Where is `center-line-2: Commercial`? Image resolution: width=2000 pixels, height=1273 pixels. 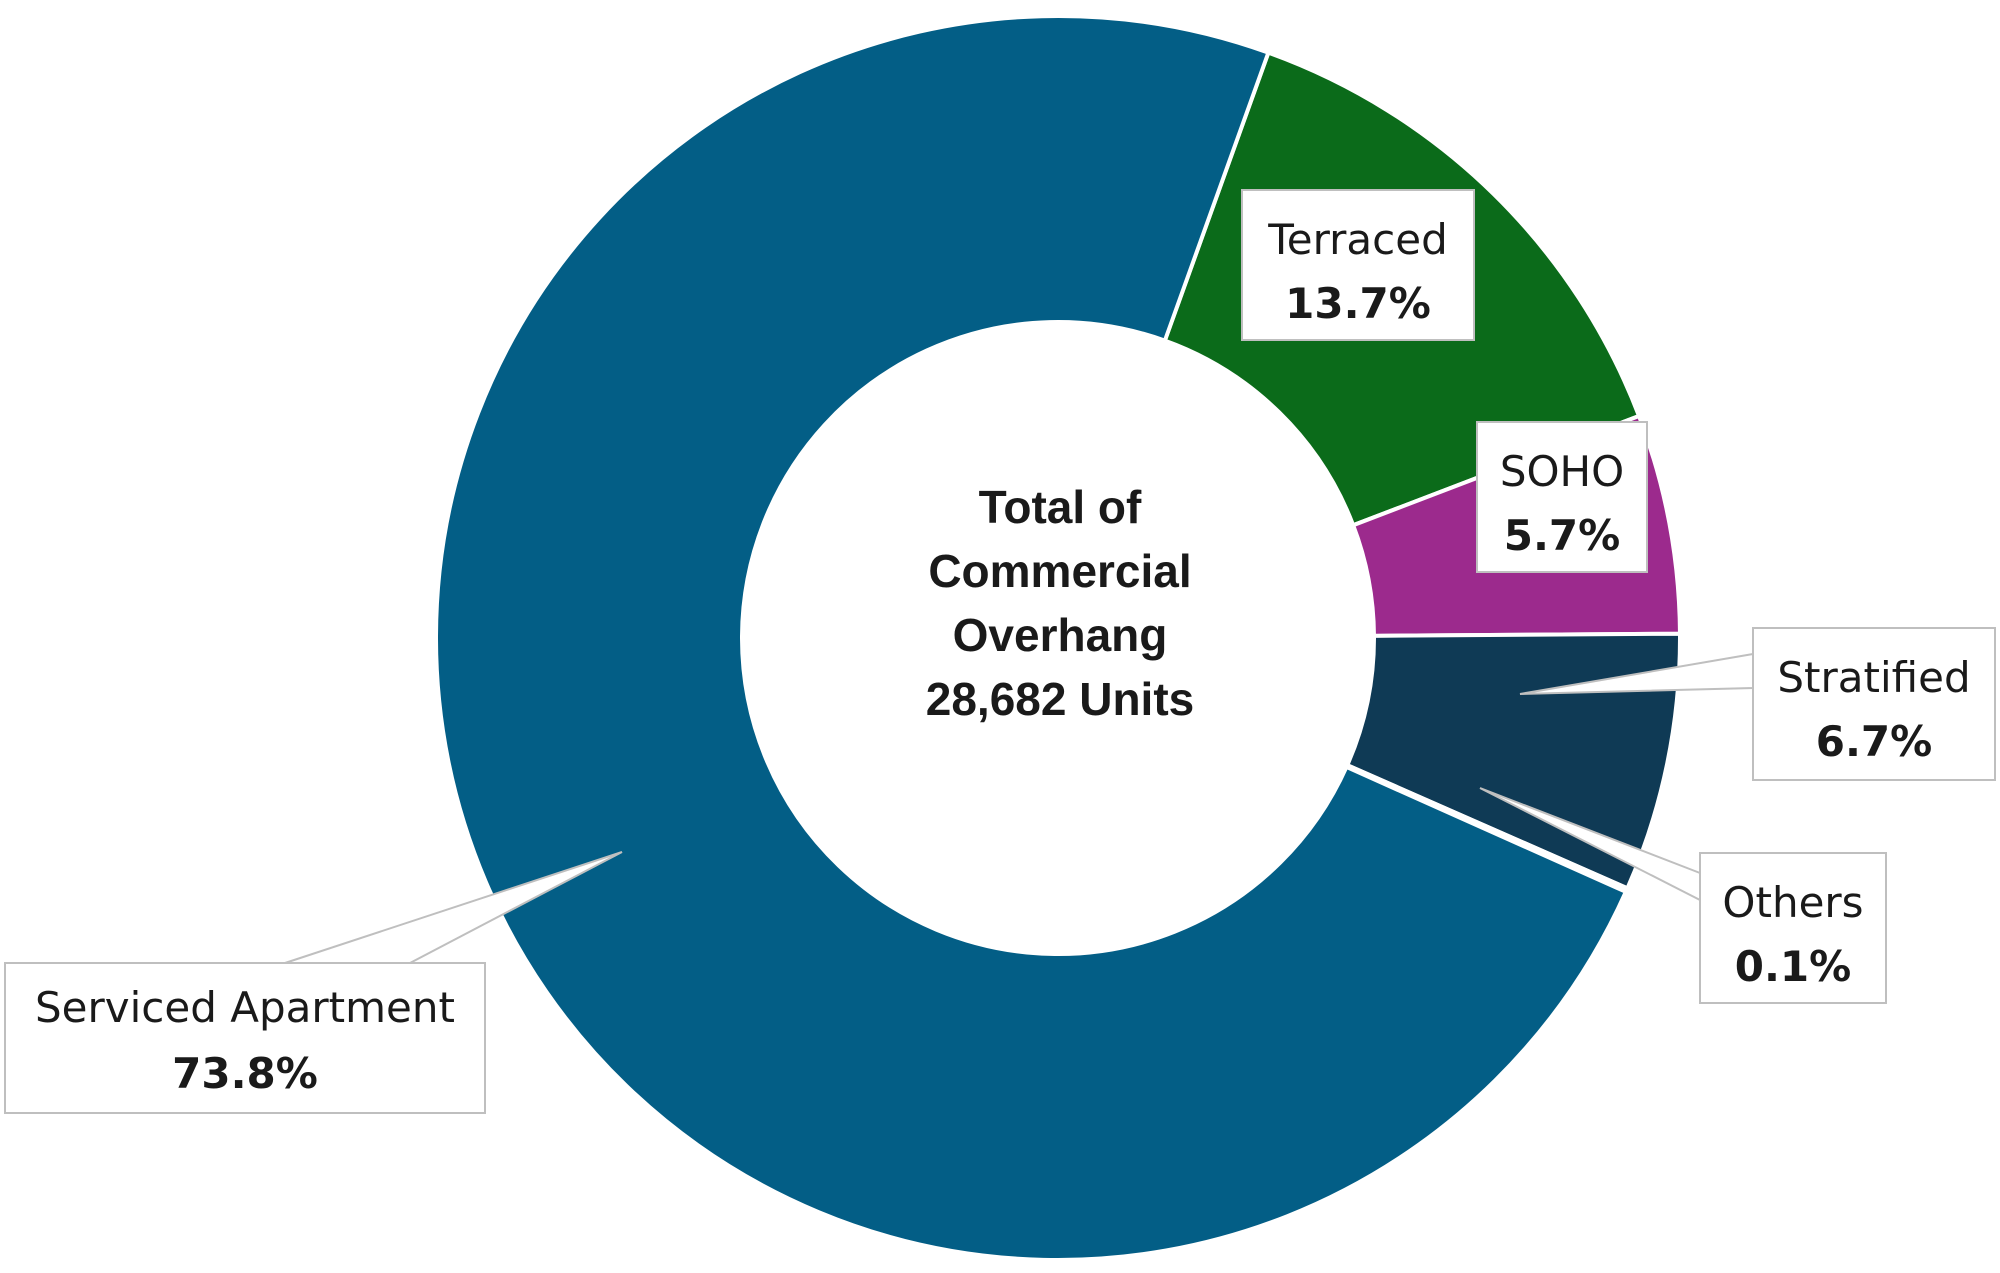 center-line-2: Commercial is located at coordinates (1059, 571).